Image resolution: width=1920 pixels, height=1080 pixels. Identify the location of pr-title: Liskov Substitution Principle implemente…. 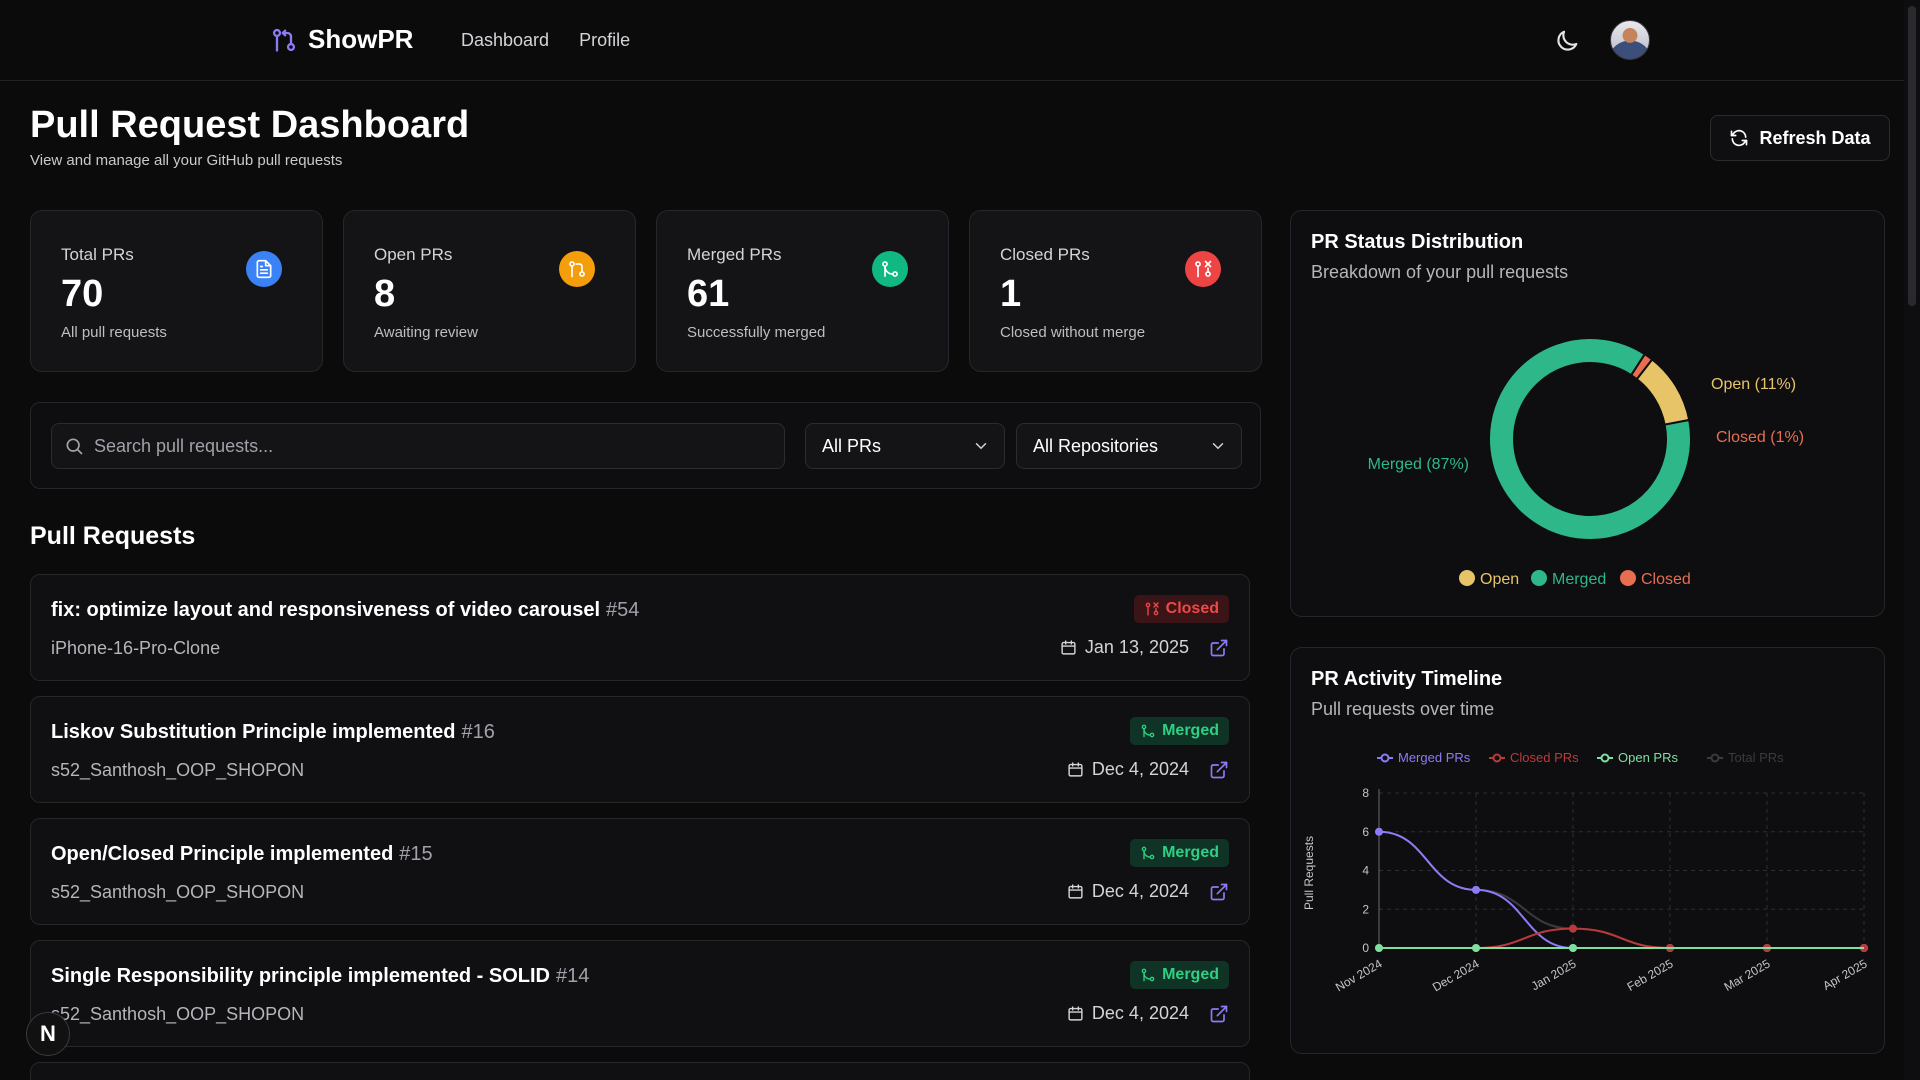
(273, 732).